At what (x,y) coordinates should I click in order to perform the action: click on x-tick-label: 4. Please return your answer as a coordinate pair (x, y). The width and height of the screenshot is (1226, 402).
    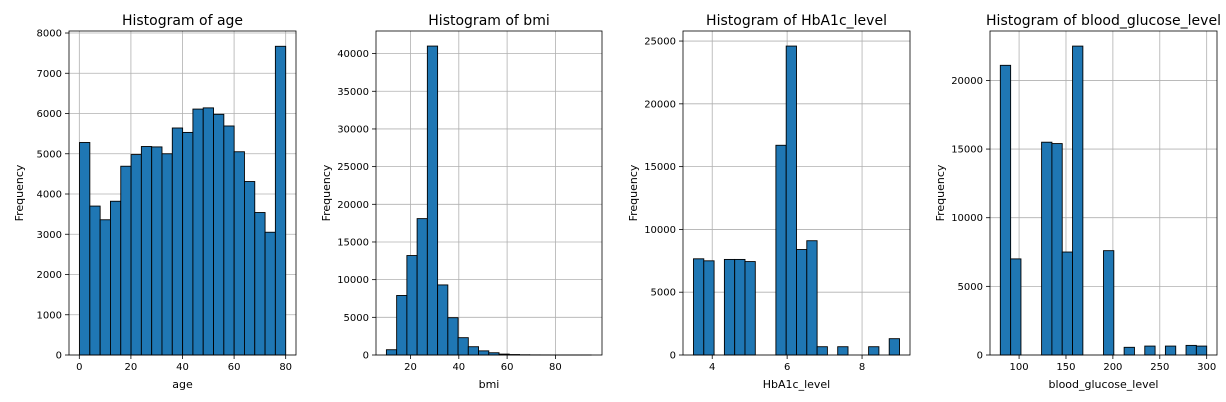
    Looking at the image, I should click on (712, 367).